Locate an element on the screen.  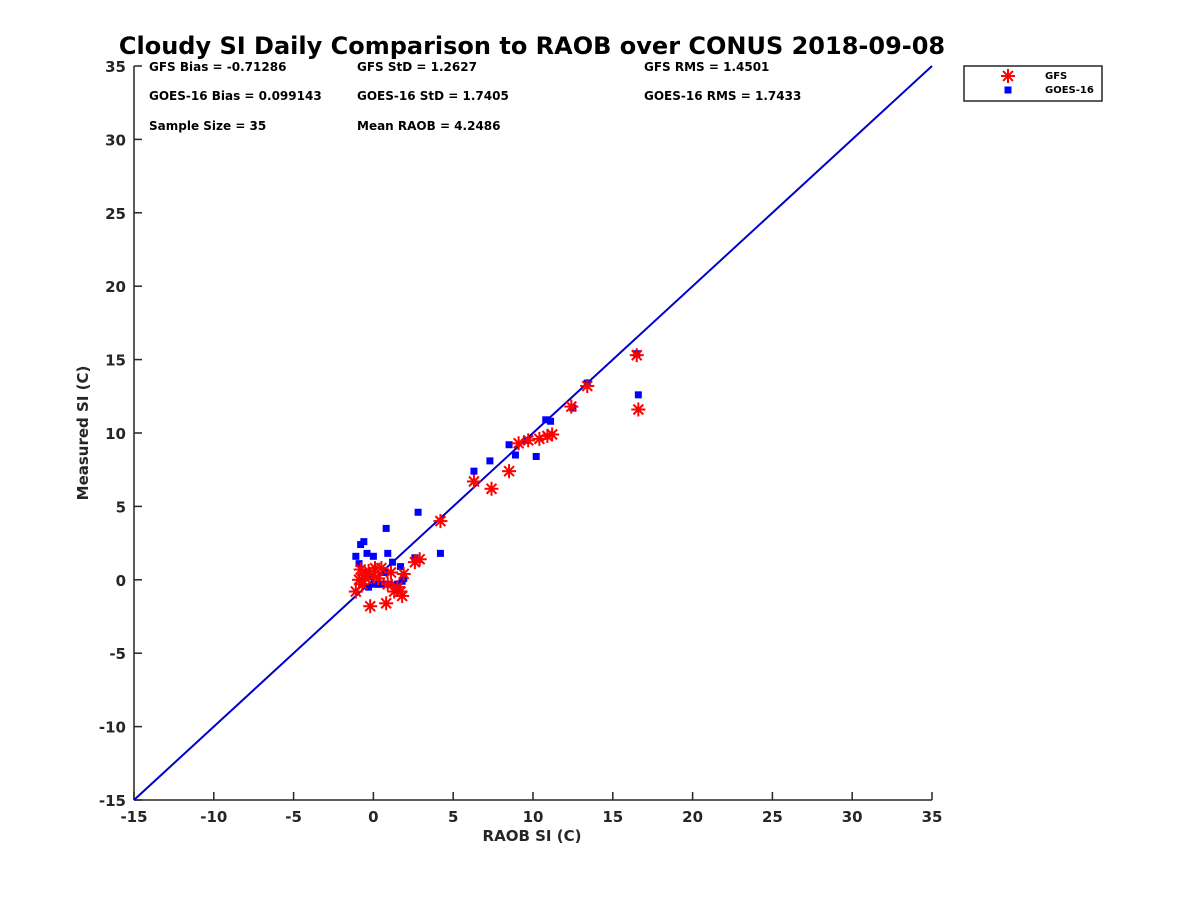
y-tick-label: 15 is located at coordinates (115, 361).